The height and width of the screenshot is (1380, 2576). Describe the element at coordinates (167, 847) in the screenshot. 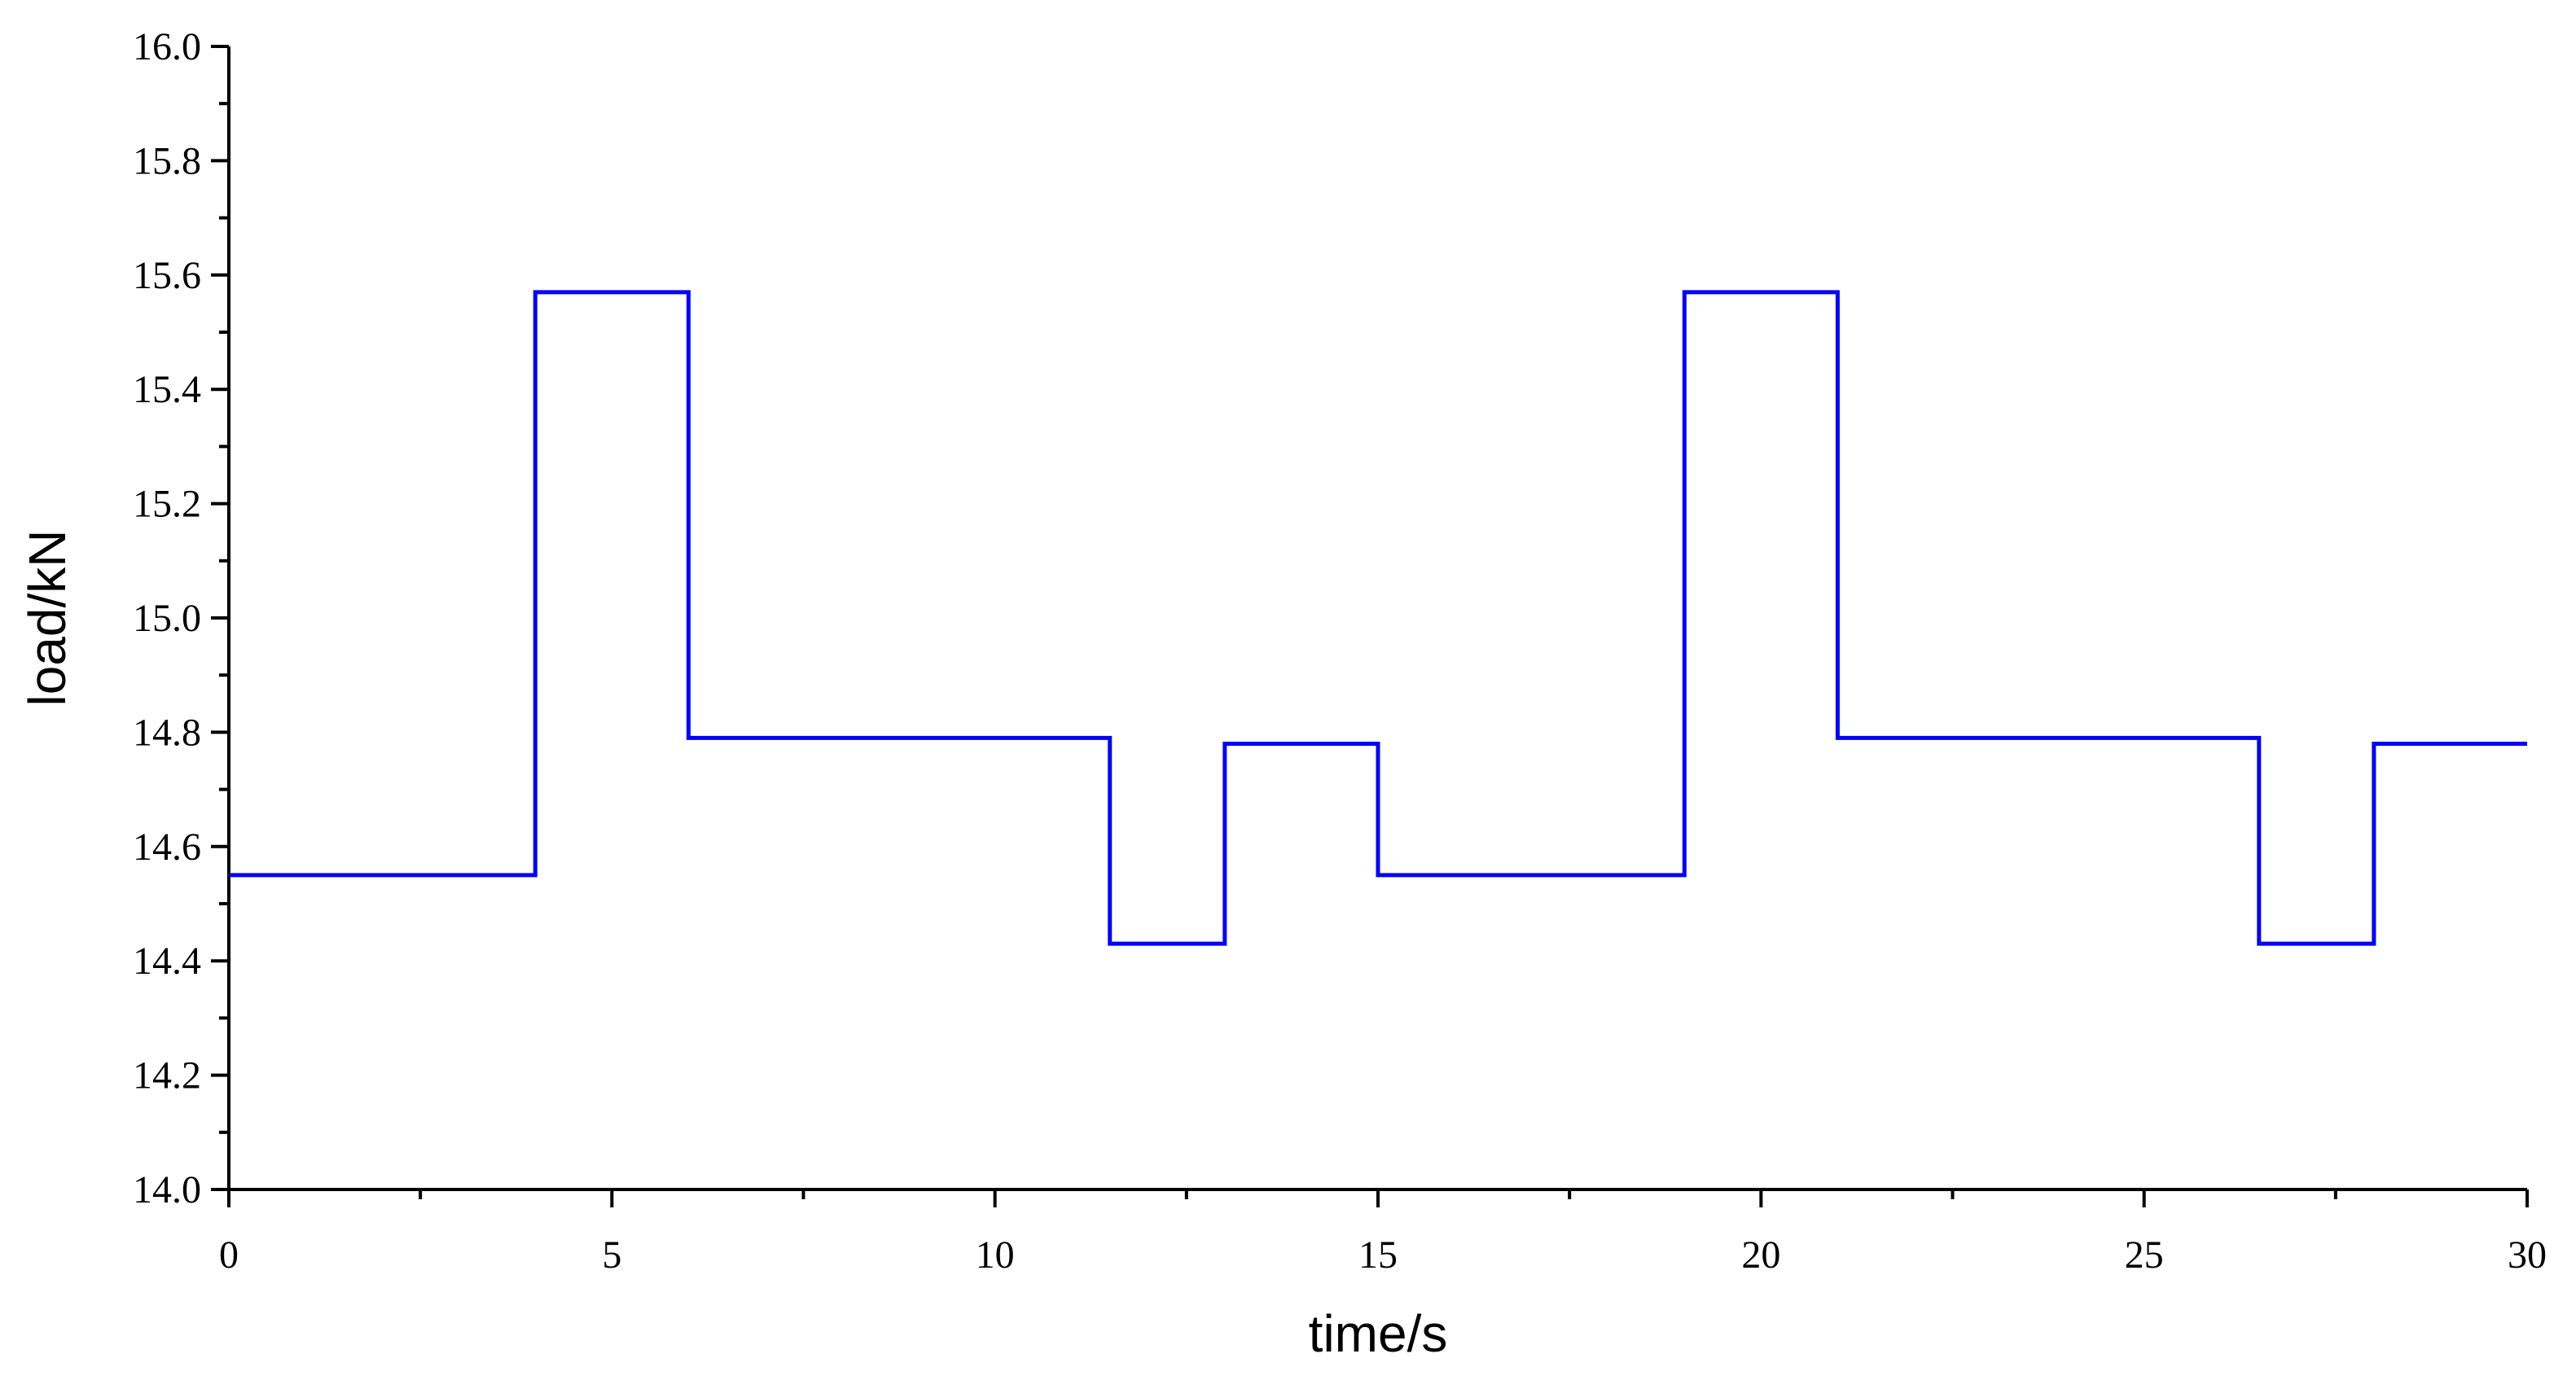

I see `y-tick-label: 14.6` at that location.